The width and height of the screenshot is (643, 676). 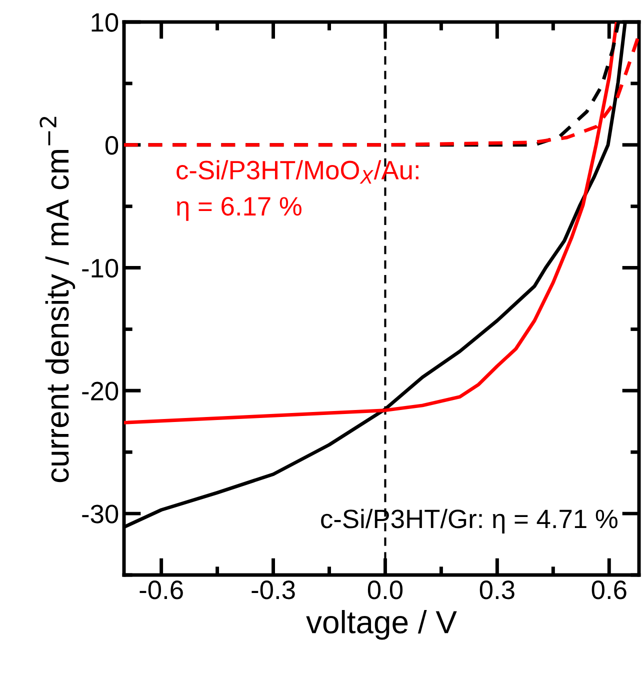 I want to click on x-tick-label: -0.3, so click(x=273, y=590).